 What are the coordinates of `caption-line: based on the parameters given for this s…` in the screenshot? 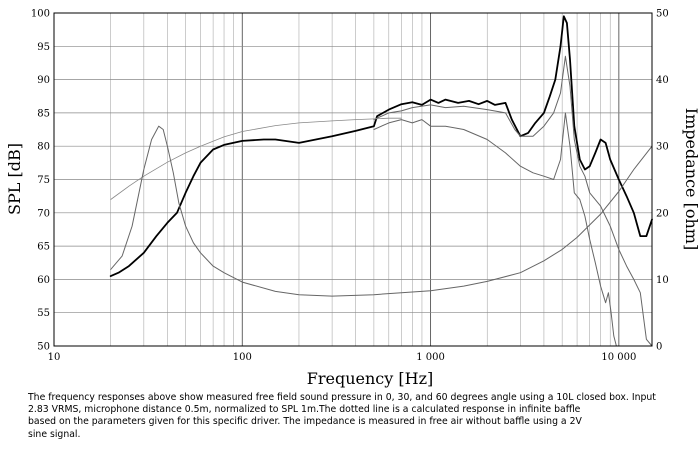 It's located at (305, 422).